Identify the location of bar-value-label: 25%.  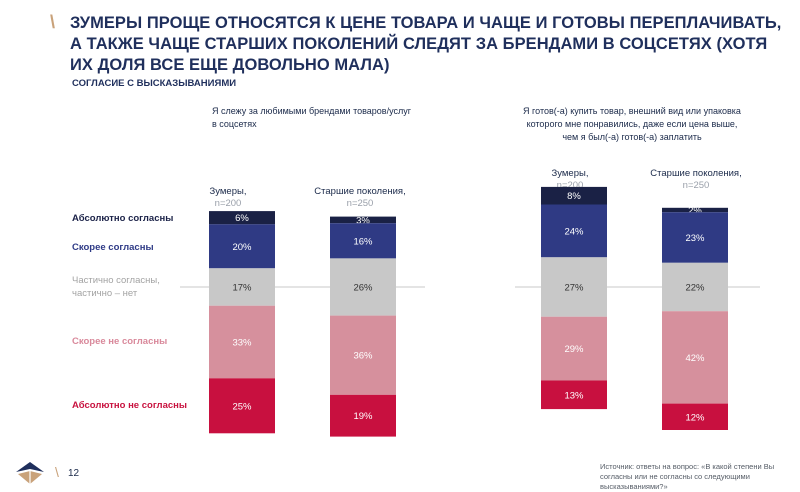
(242, 406).